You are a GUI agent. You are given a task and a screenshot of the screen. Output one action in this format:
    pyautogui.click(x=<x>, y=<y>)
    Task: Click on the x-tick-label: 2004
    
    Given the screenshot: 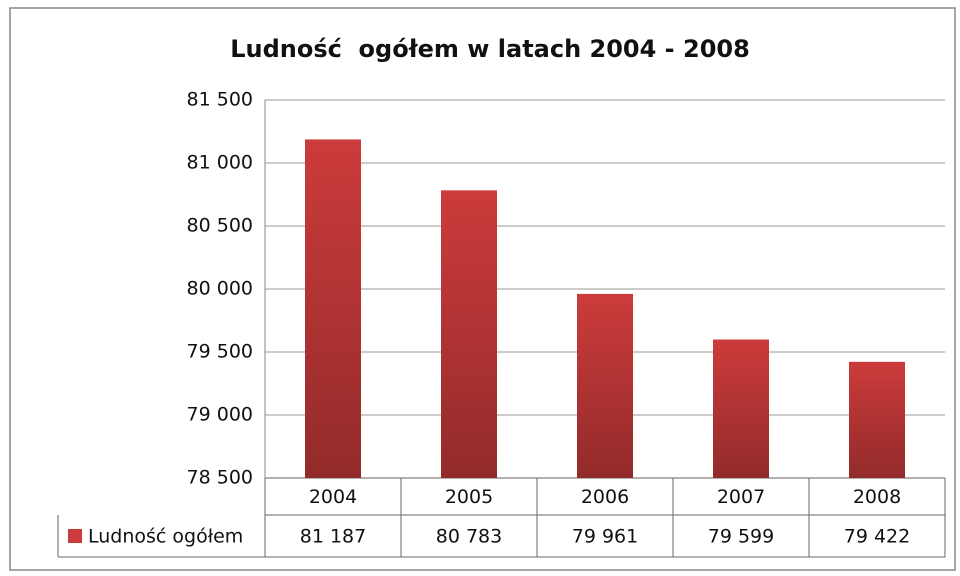 What is the action you would take?
    pyautogui.click(x=333, y=497)
    